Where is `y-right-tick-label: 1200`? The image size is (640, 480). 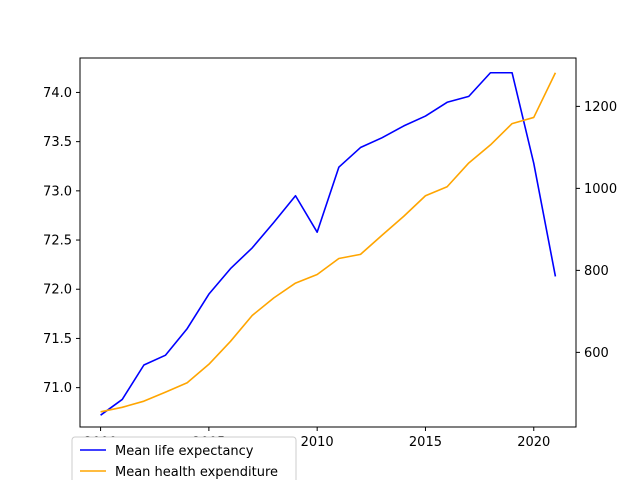
y-right-tick-label: 1200 is located at coordinates (600, 107).